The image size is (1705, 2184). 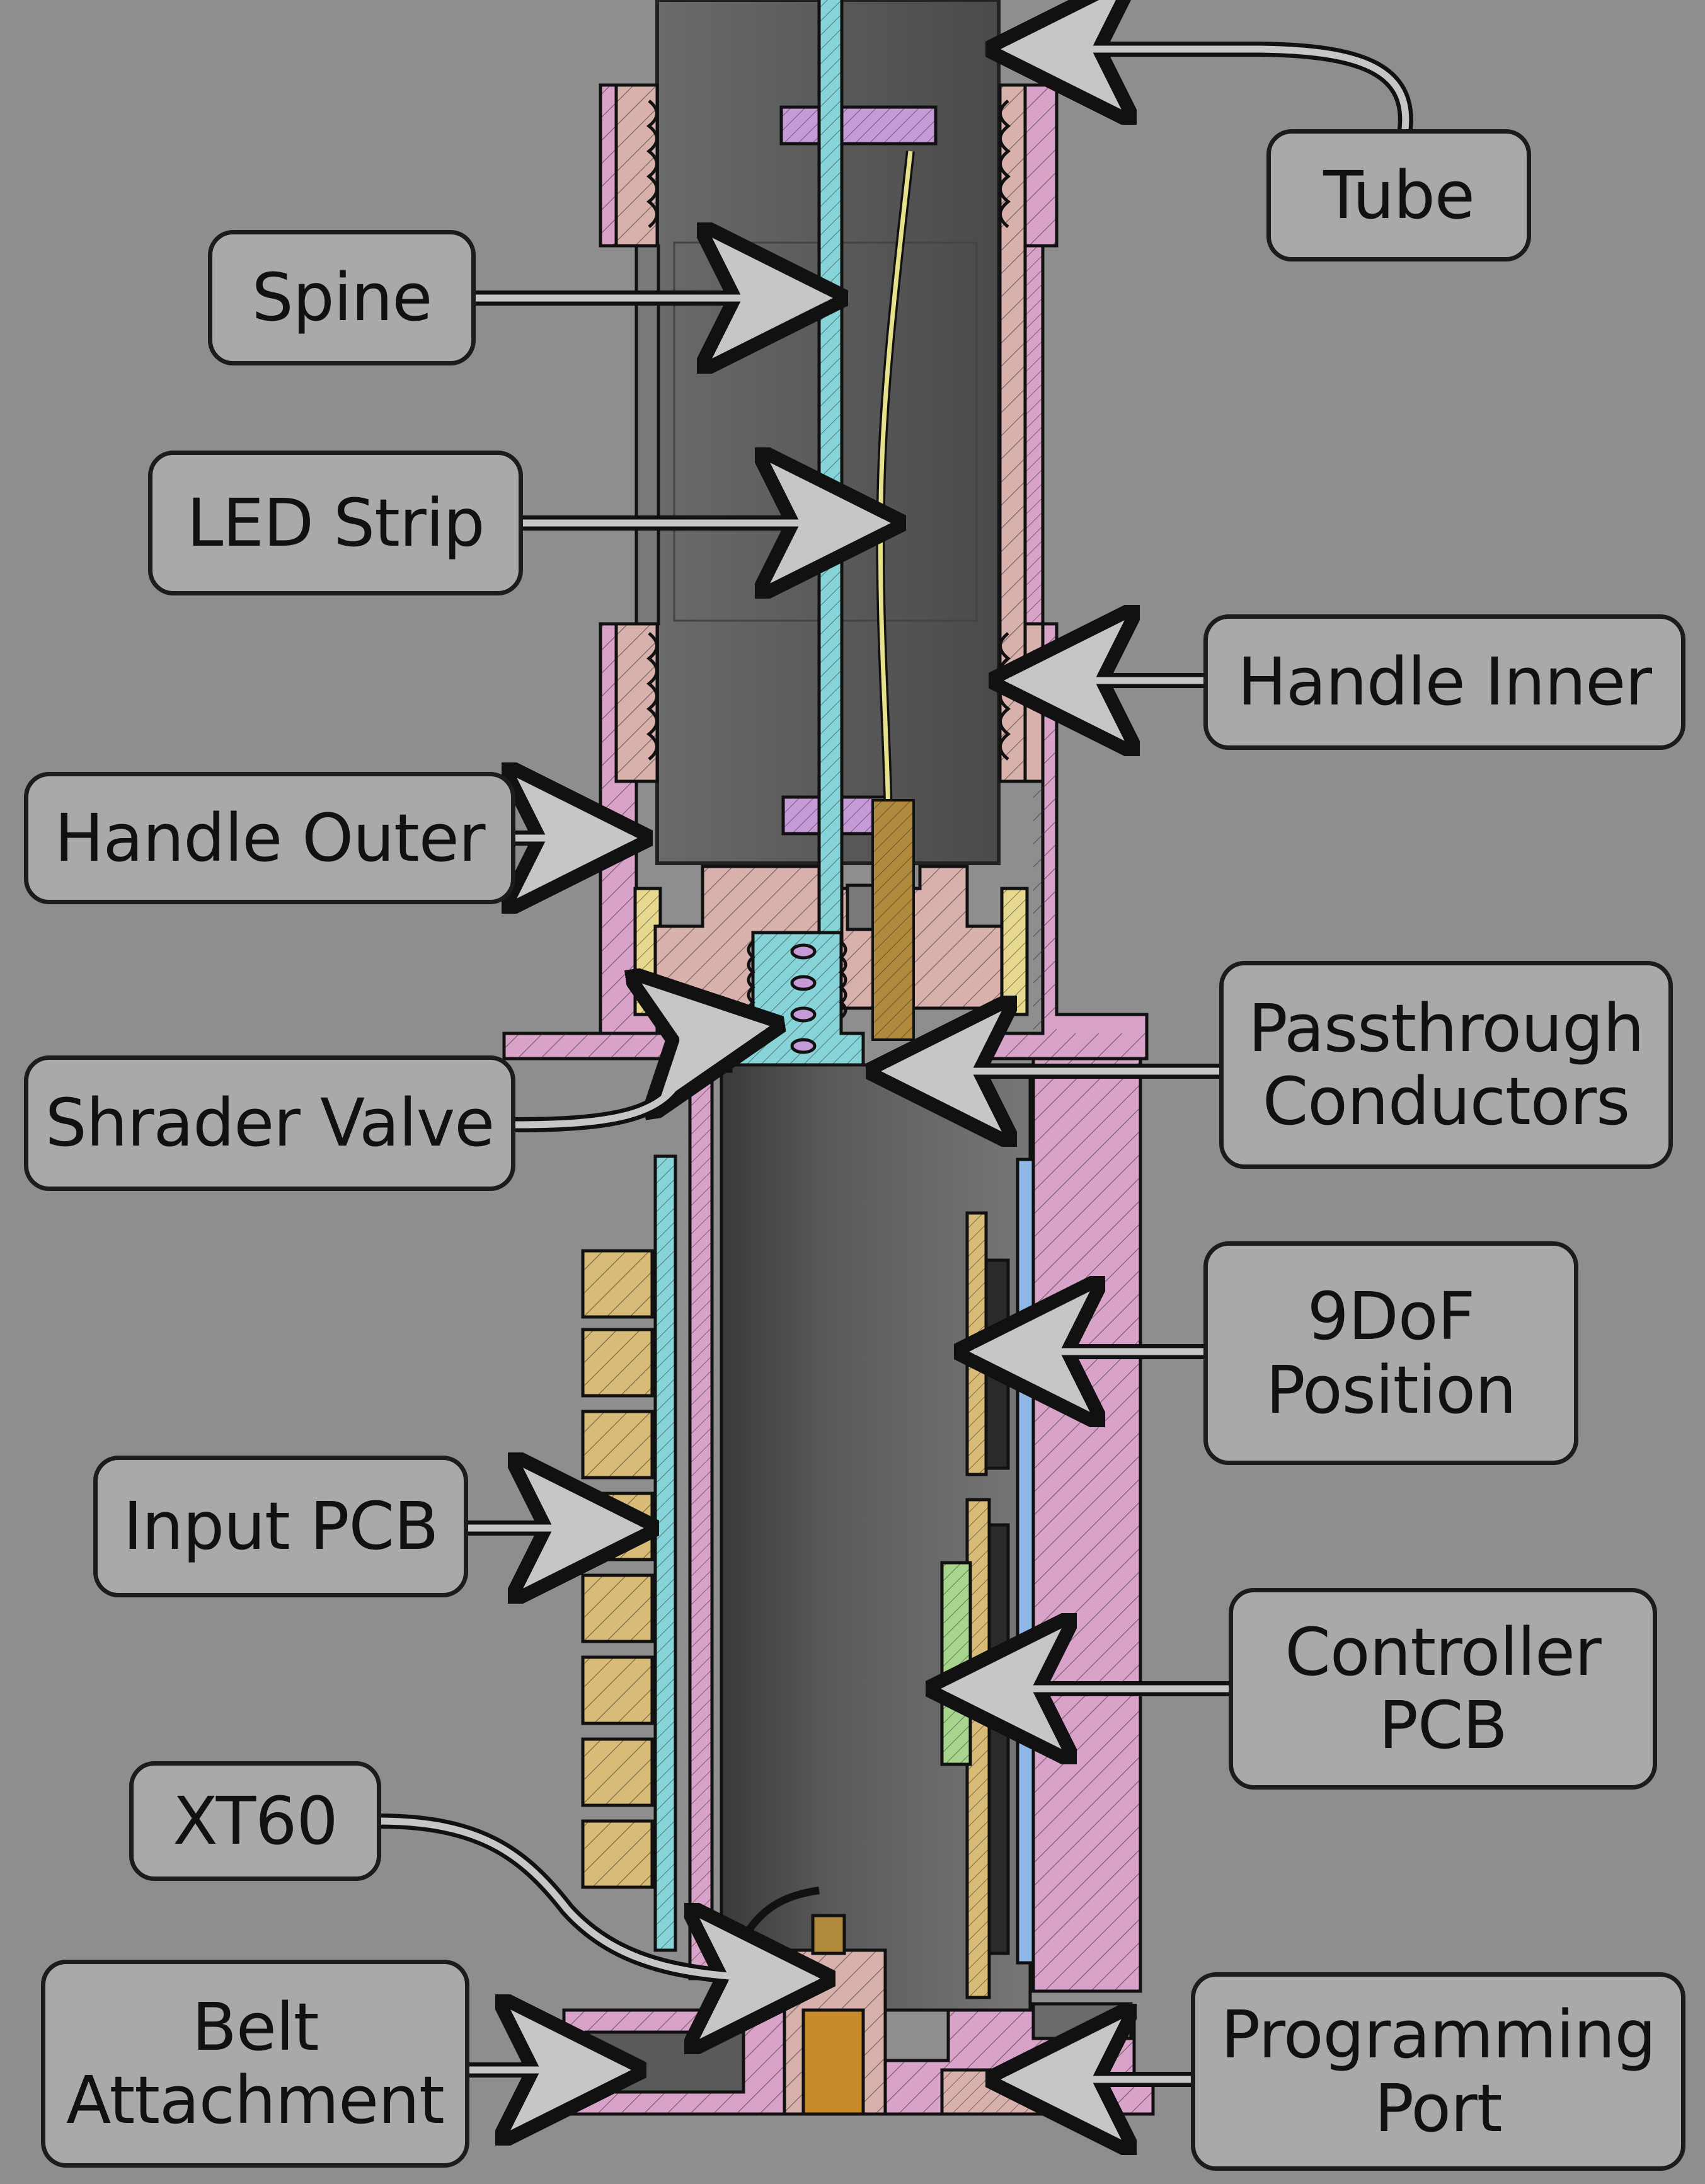 I want to click on xt60-label-text: XT60, so click(x=256, y=1820).